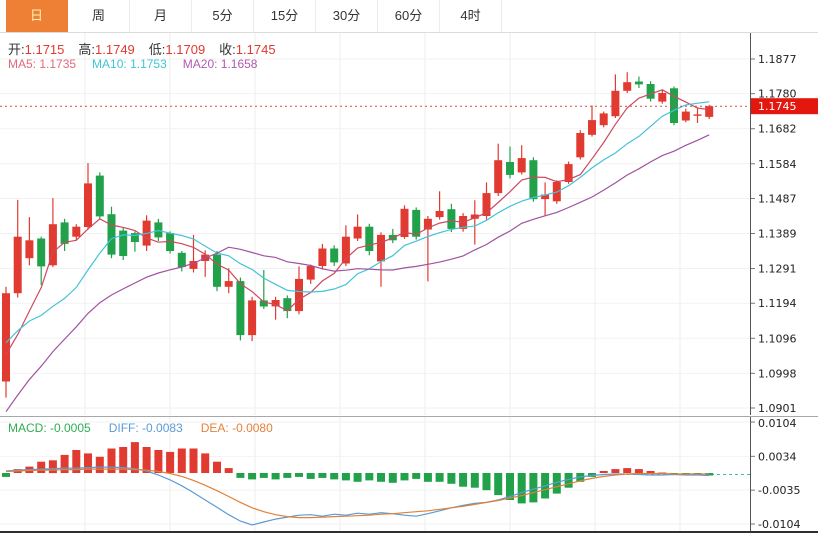  What do you see at coordinates (777, 373) in the screenshot?
I see `svg-text: 1.0998` at bounding box center [777, 373].